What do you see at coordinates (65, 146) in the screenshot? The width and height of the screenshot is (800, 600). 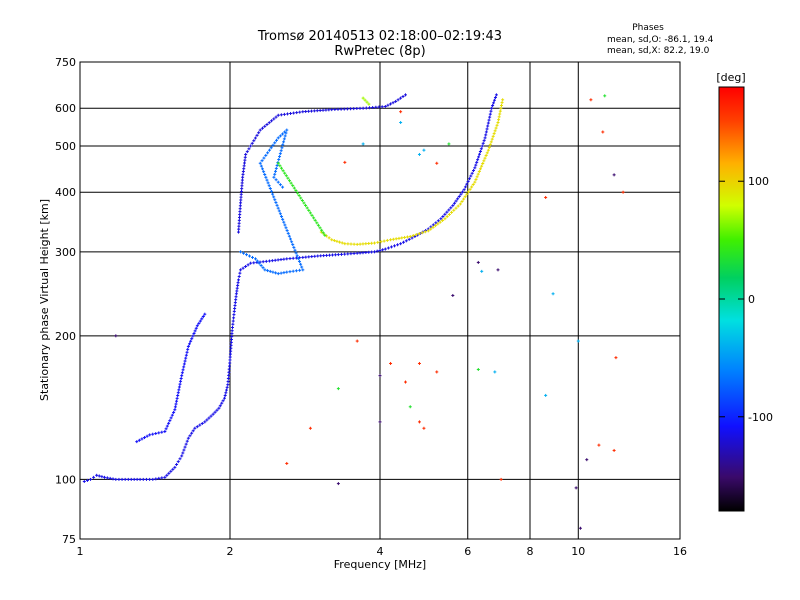 I see `y-tick-label: 500` at bounding box center [65, 146].